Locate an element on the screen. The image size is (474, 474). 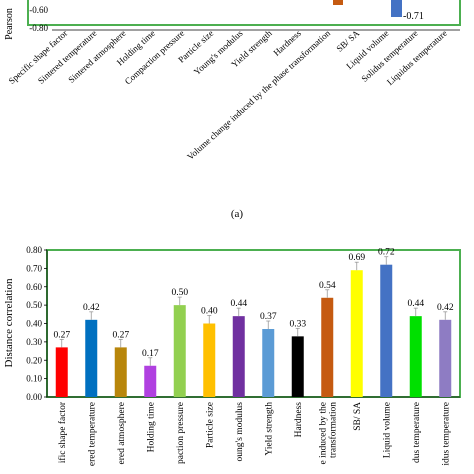
distance-y-tick-label: 0.50 is located at coordinates (34, 305).